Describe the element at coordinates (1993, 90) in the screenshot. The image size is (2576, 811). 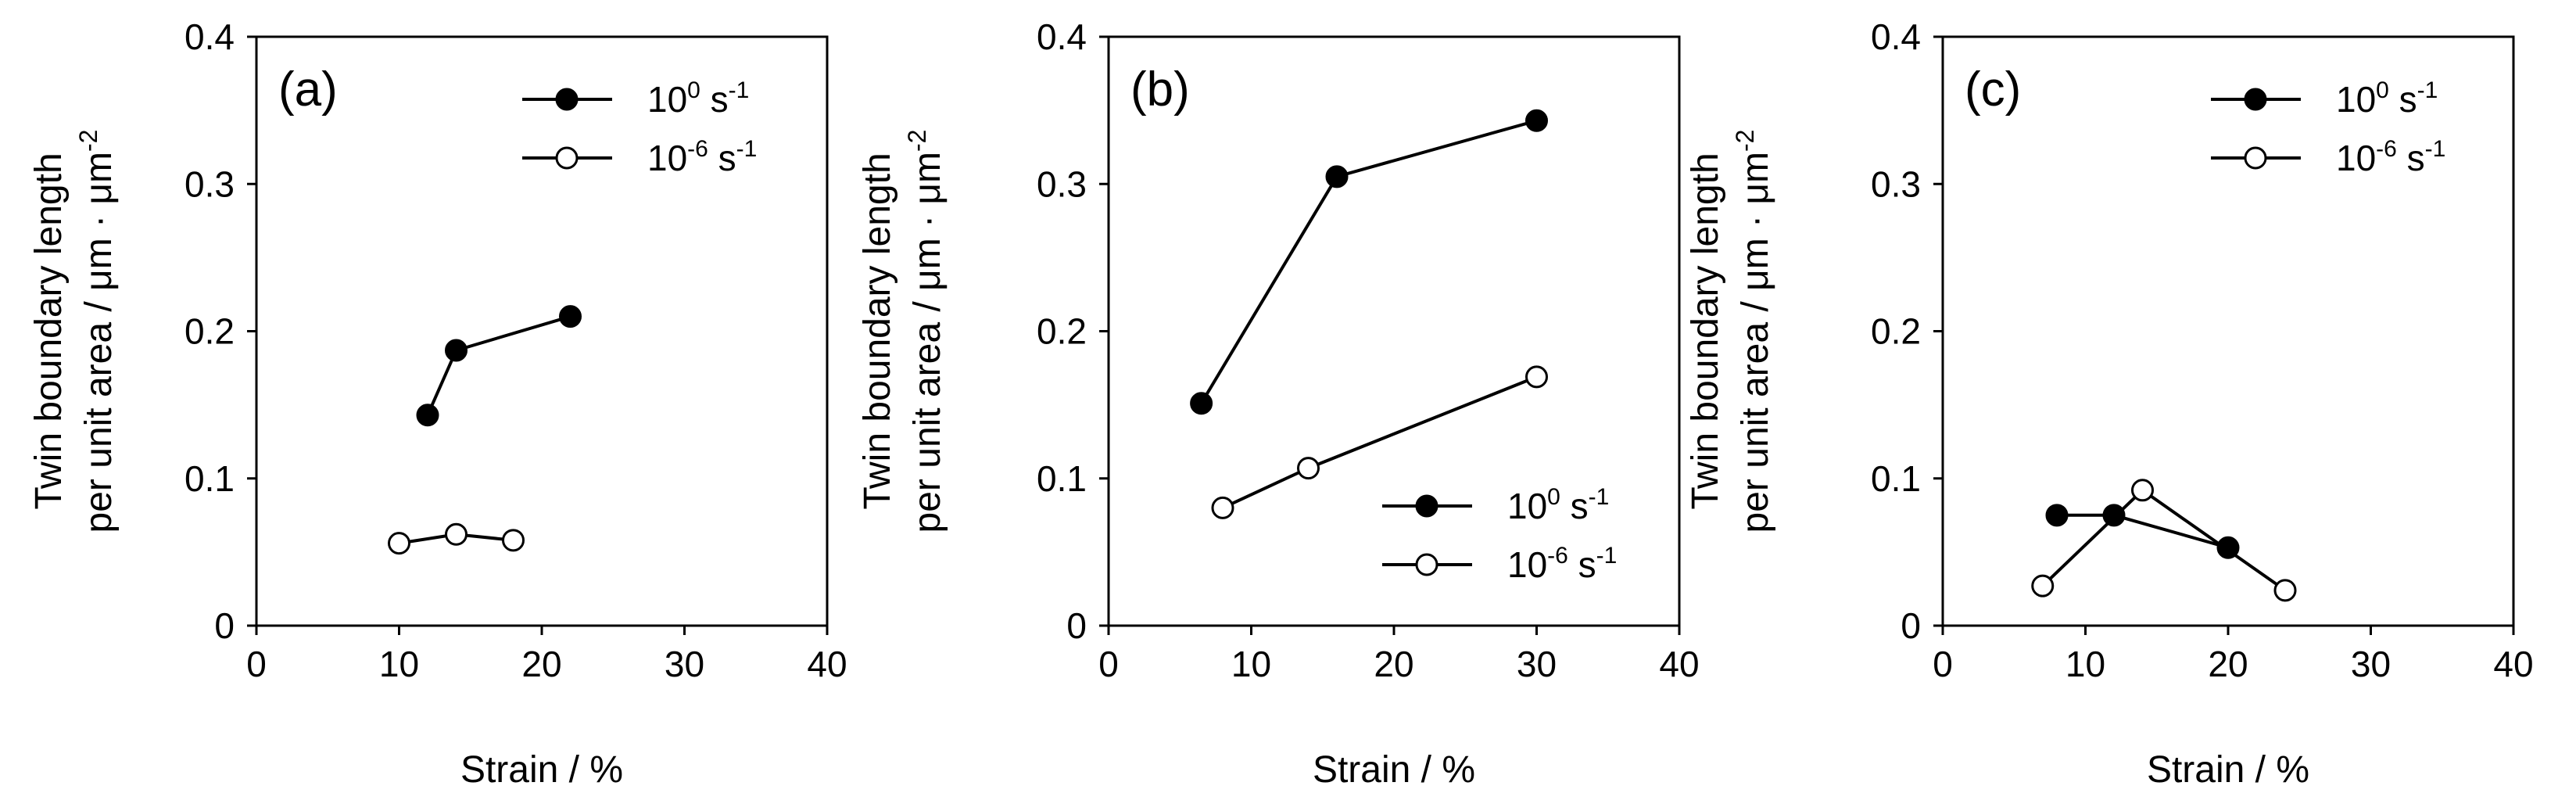
I see `panel-label: (c)` at that location.